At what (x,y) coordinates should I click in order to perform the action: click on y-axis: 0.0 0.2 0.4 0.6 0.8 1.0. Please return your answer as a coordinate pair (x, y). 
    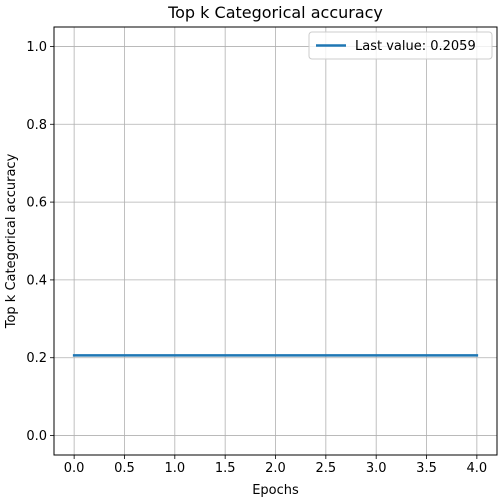
    Looking at the image, I should click on (40, 242).